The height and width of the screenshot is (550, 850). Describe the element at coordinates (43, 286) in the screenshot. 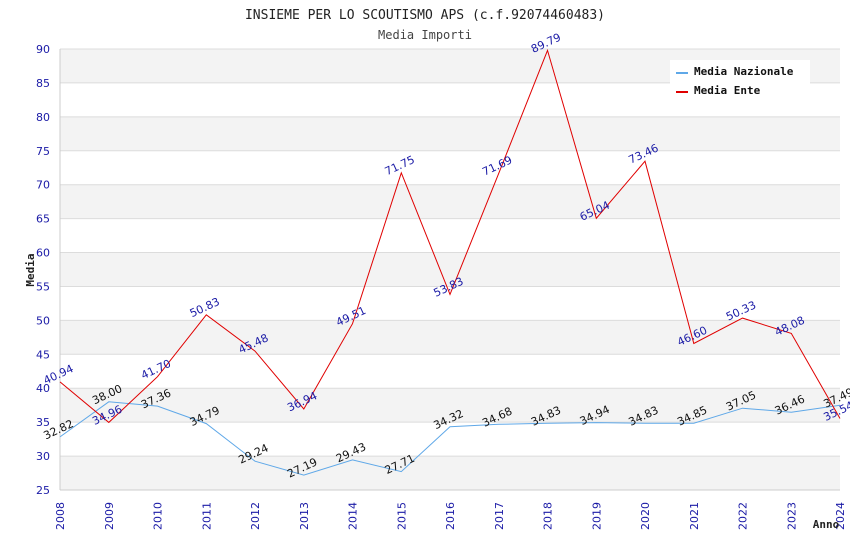

I see `y-tick-label: 55` at that location.